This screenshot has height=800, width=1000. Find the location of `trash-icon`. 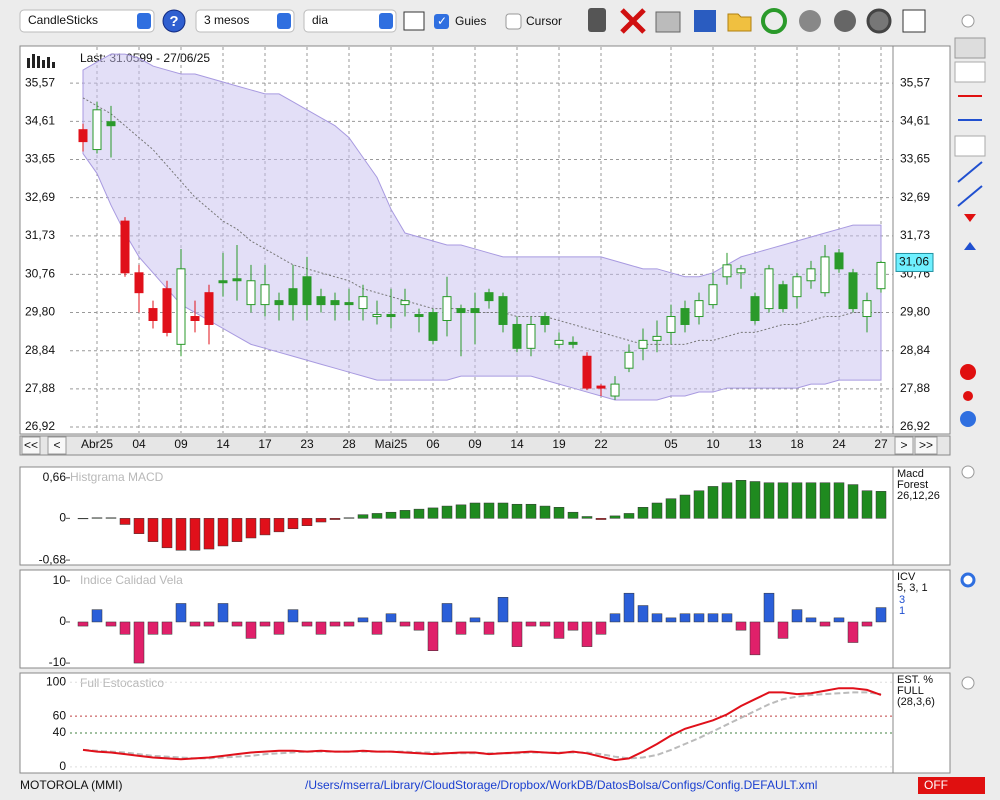

trash-icon is located at coordinates (597, 20).